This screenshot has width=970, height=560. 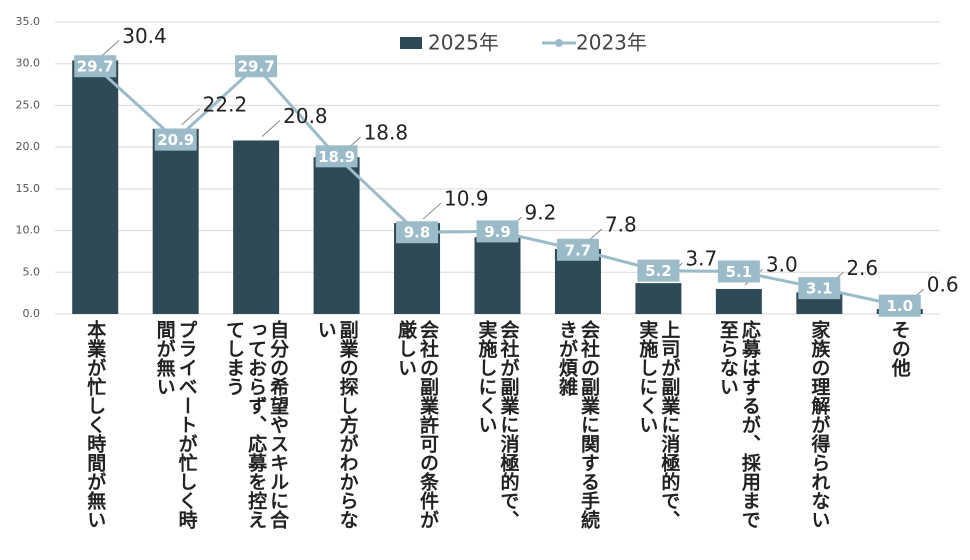 What do you see at coordinates (541, 213) in the screenshot?
I see `bar-value-label: 9.2` at bounding box center [541, 213].